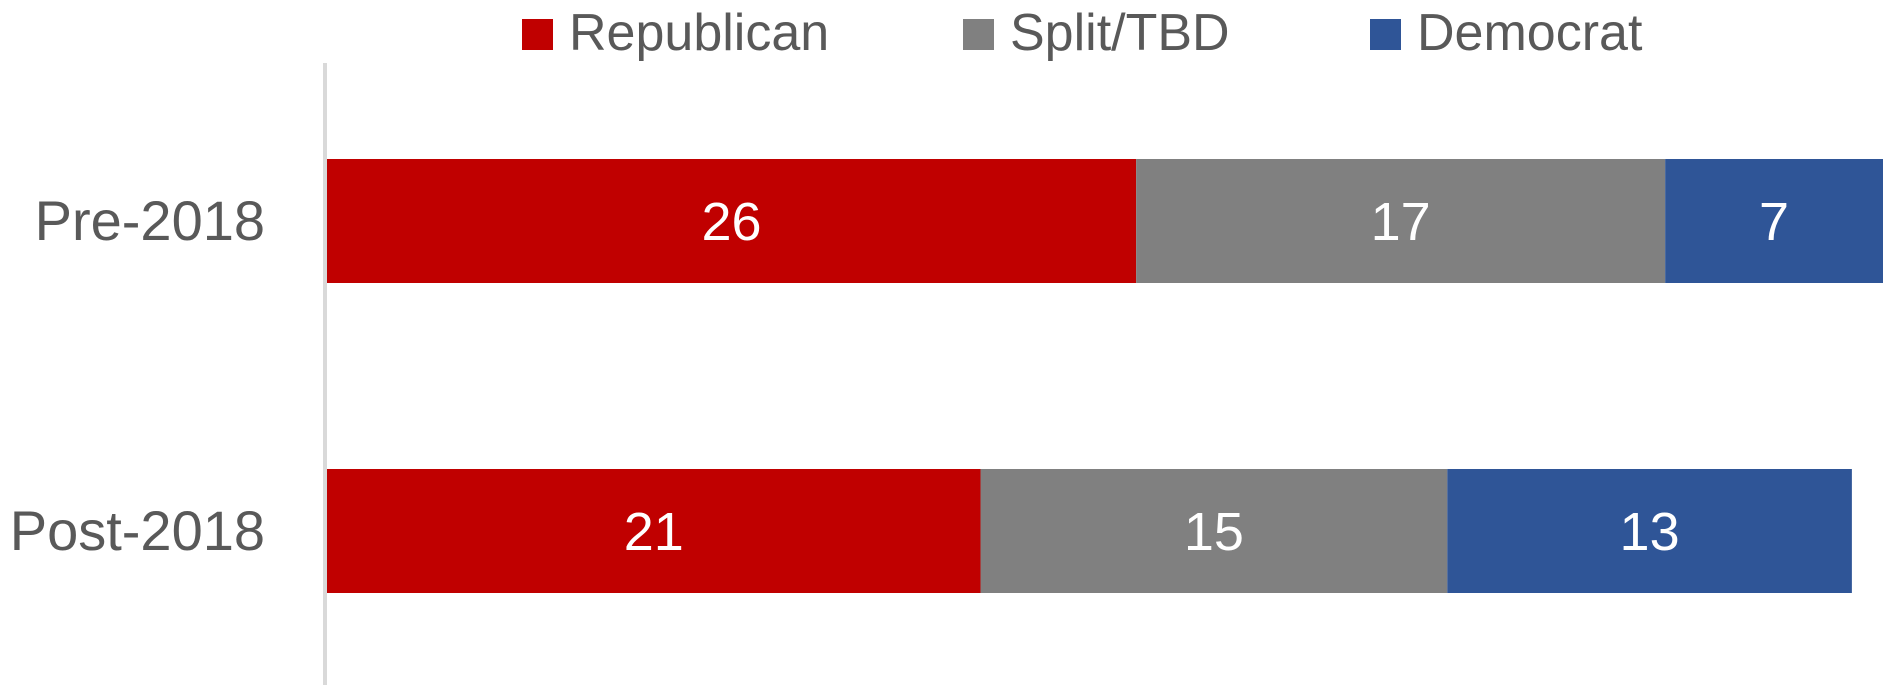 This screenshot has width=1883, height=685. What do you see at coordinates (1385, 34) in the screenshot?
I see `legend-swatch-democrat` at bounding box center [1385, 34].